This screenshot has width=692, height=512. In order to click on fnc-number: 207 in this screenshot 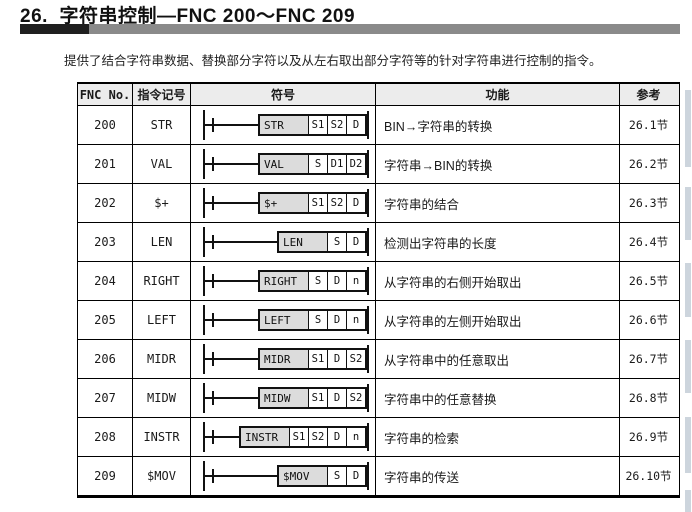, I will do `click(105, 398)`.